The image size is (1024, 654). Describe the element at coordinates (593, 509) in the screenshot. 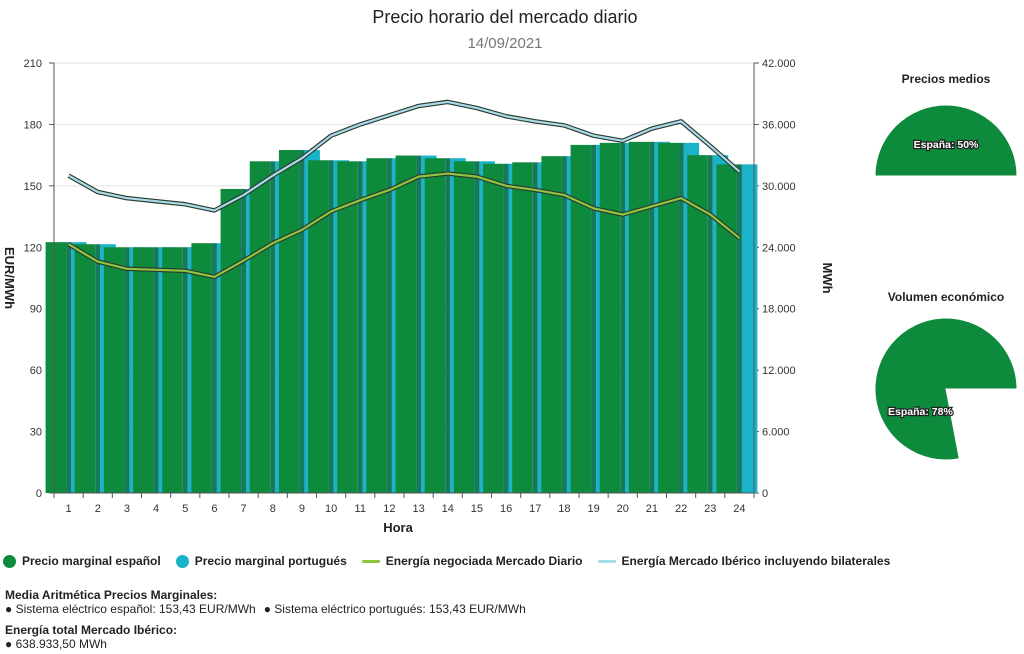

I see `x-tick-label: 19` at that location.